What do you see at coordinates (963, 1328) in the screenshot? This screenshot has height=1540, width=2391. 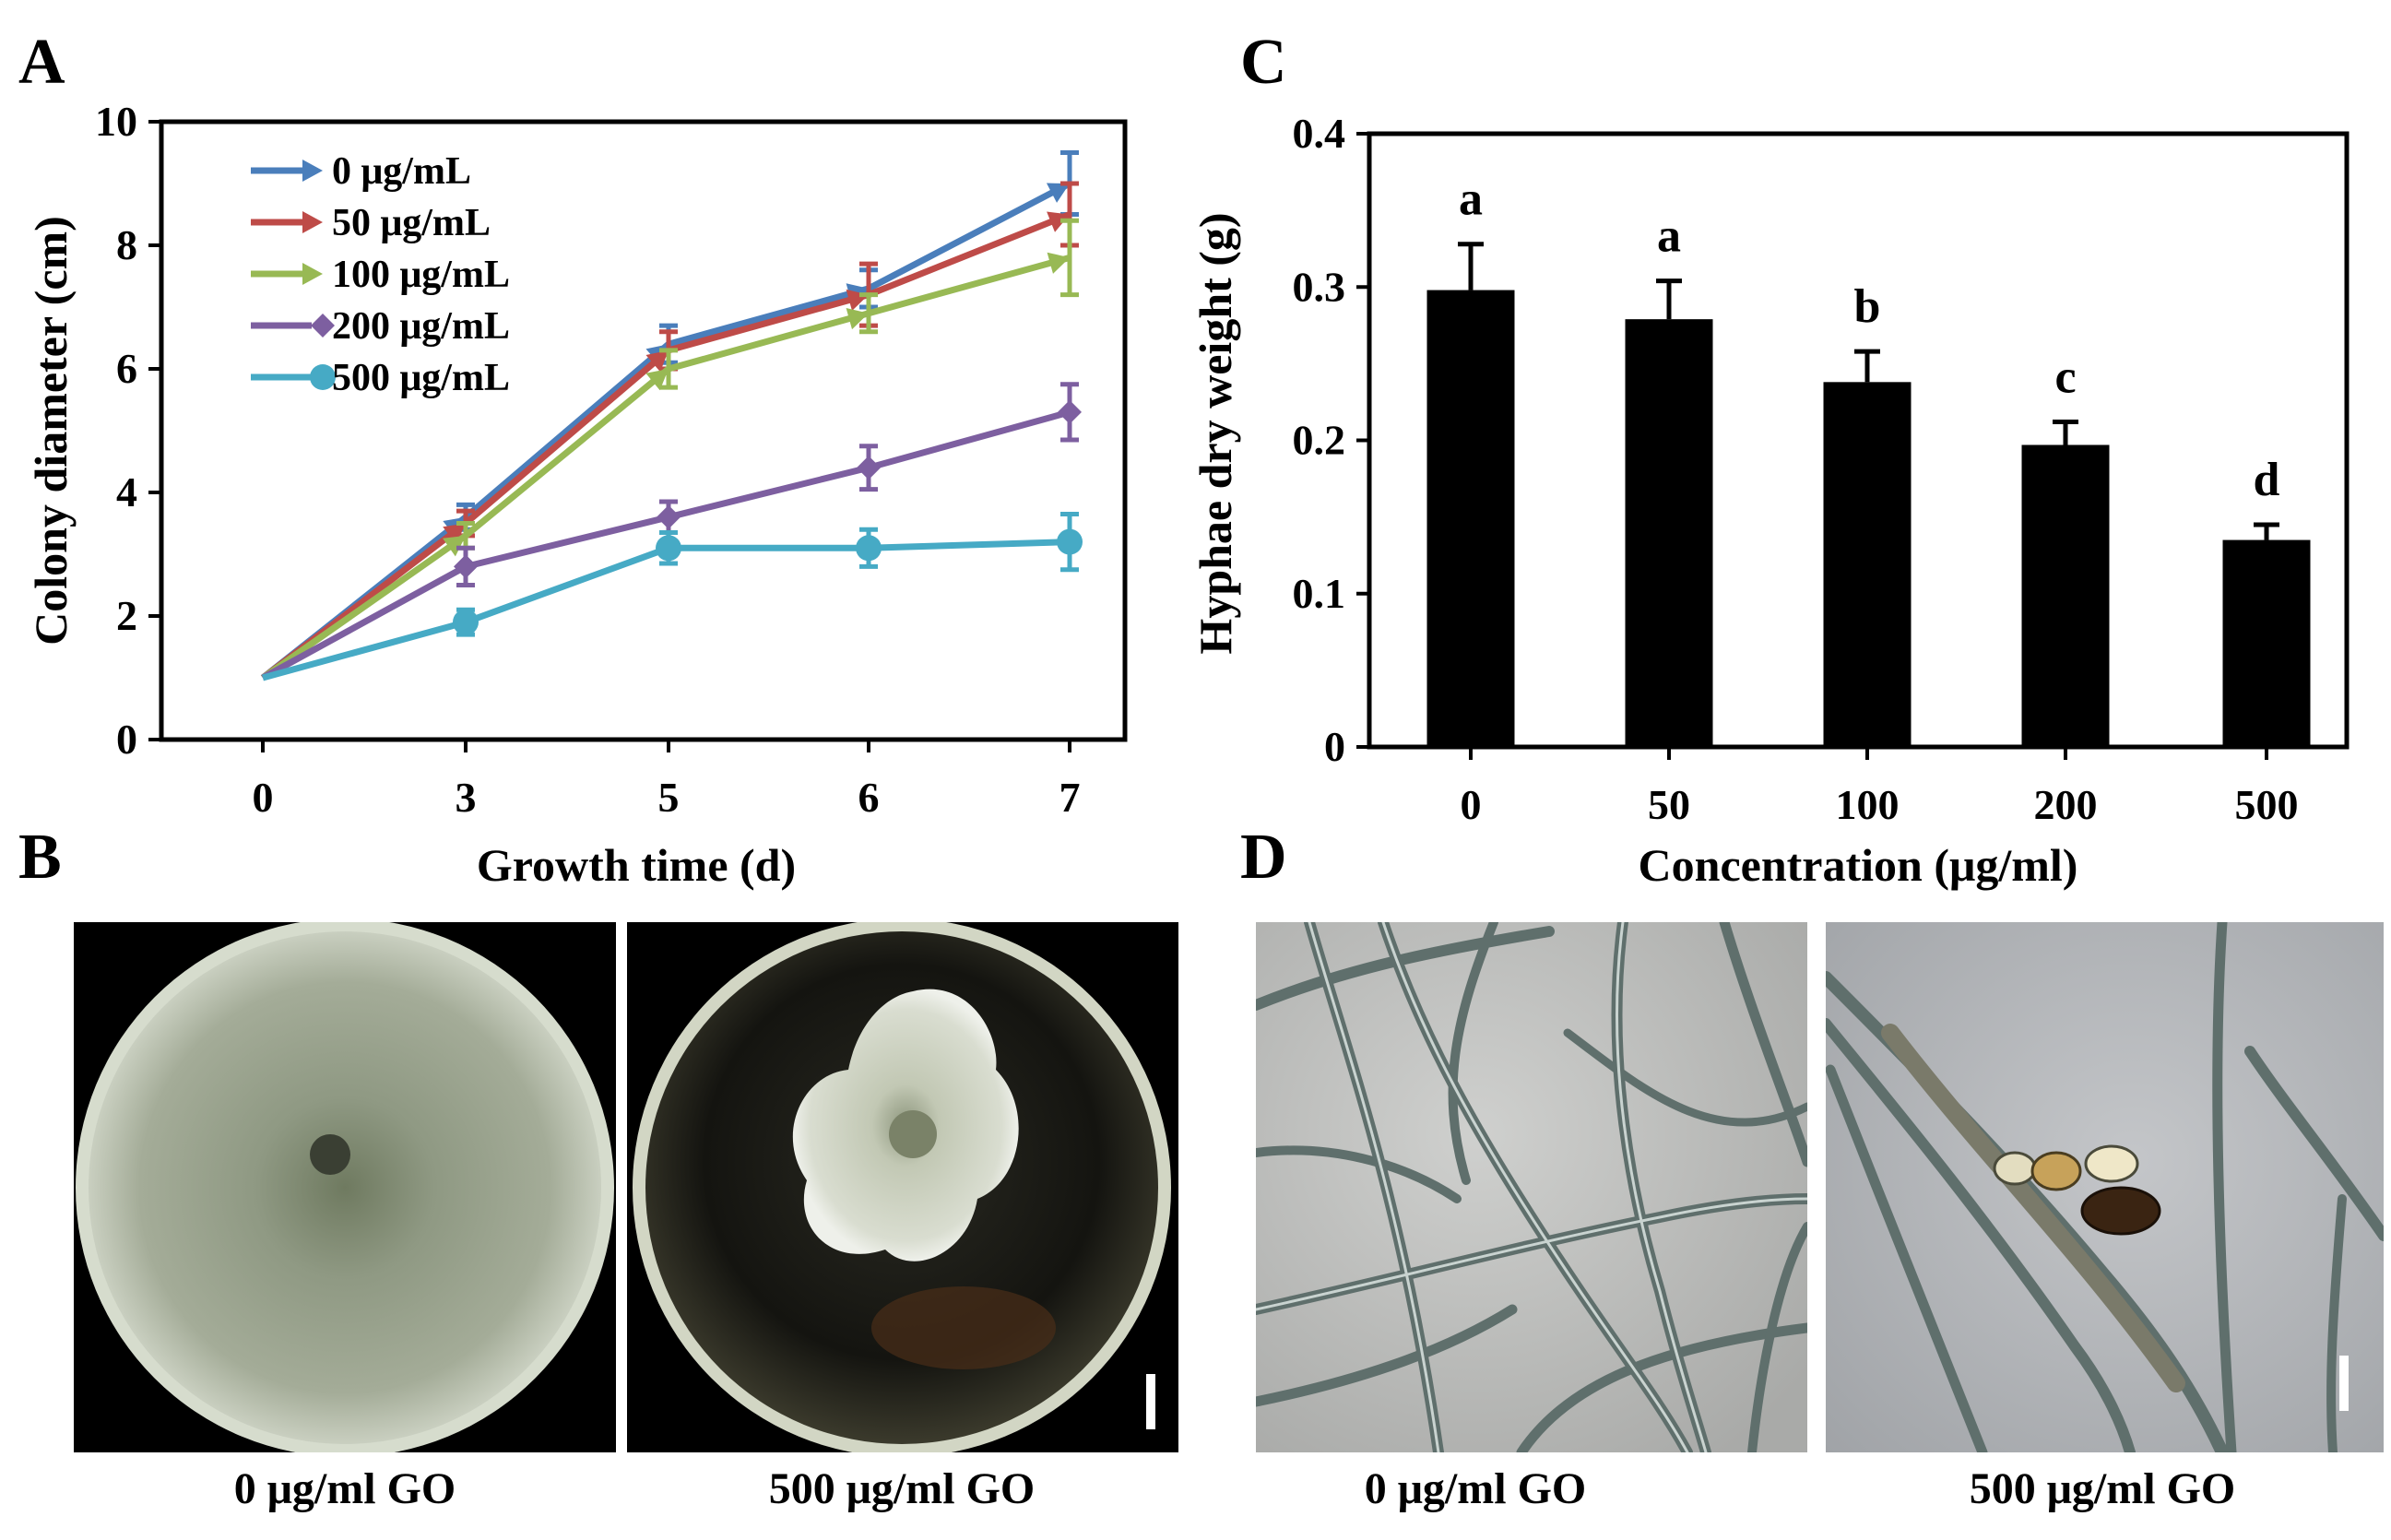 I see `reflection` at bounding box center [963, 1328].